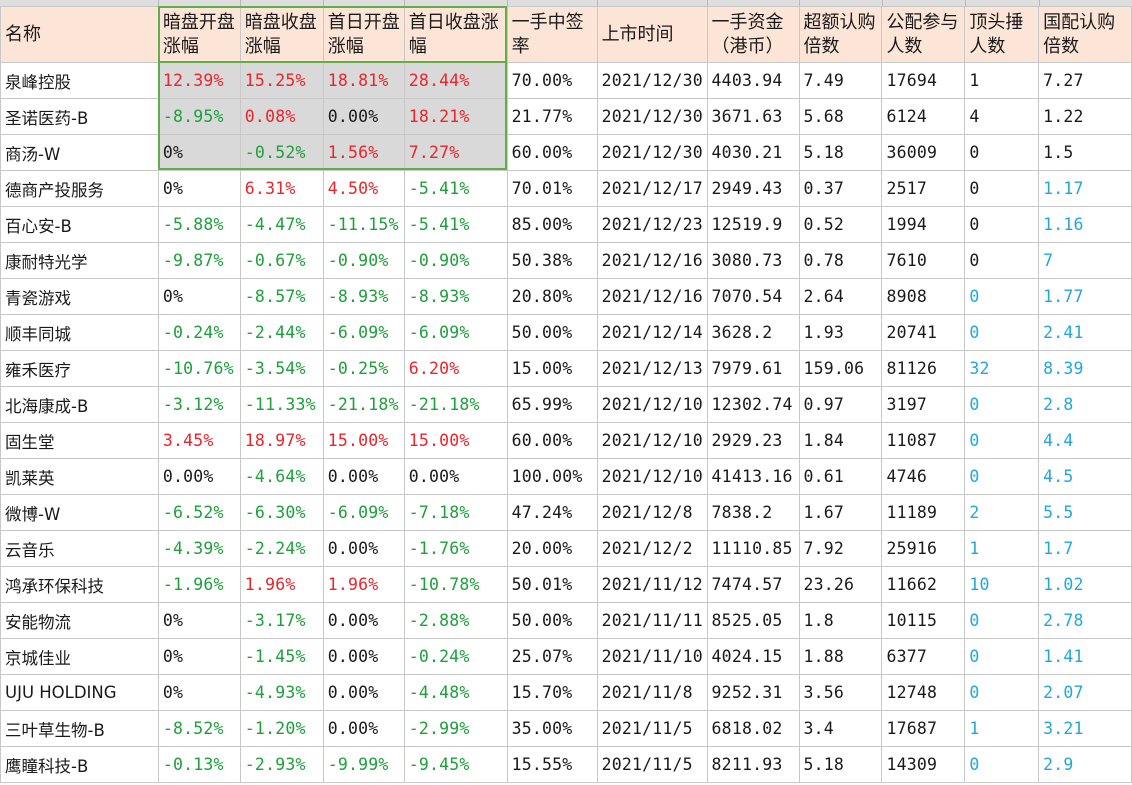  What do you see at coordinates (923, 188) in the screenshot?
I see `cell-public-applicants: 2517` at bounding box center [923, 188].